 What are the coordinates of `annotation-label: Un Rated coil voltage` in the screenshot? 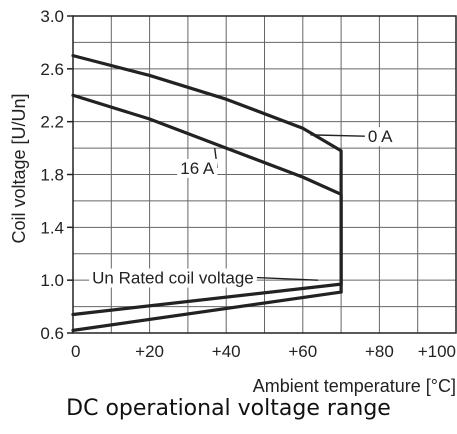 It's located at (173, 278).